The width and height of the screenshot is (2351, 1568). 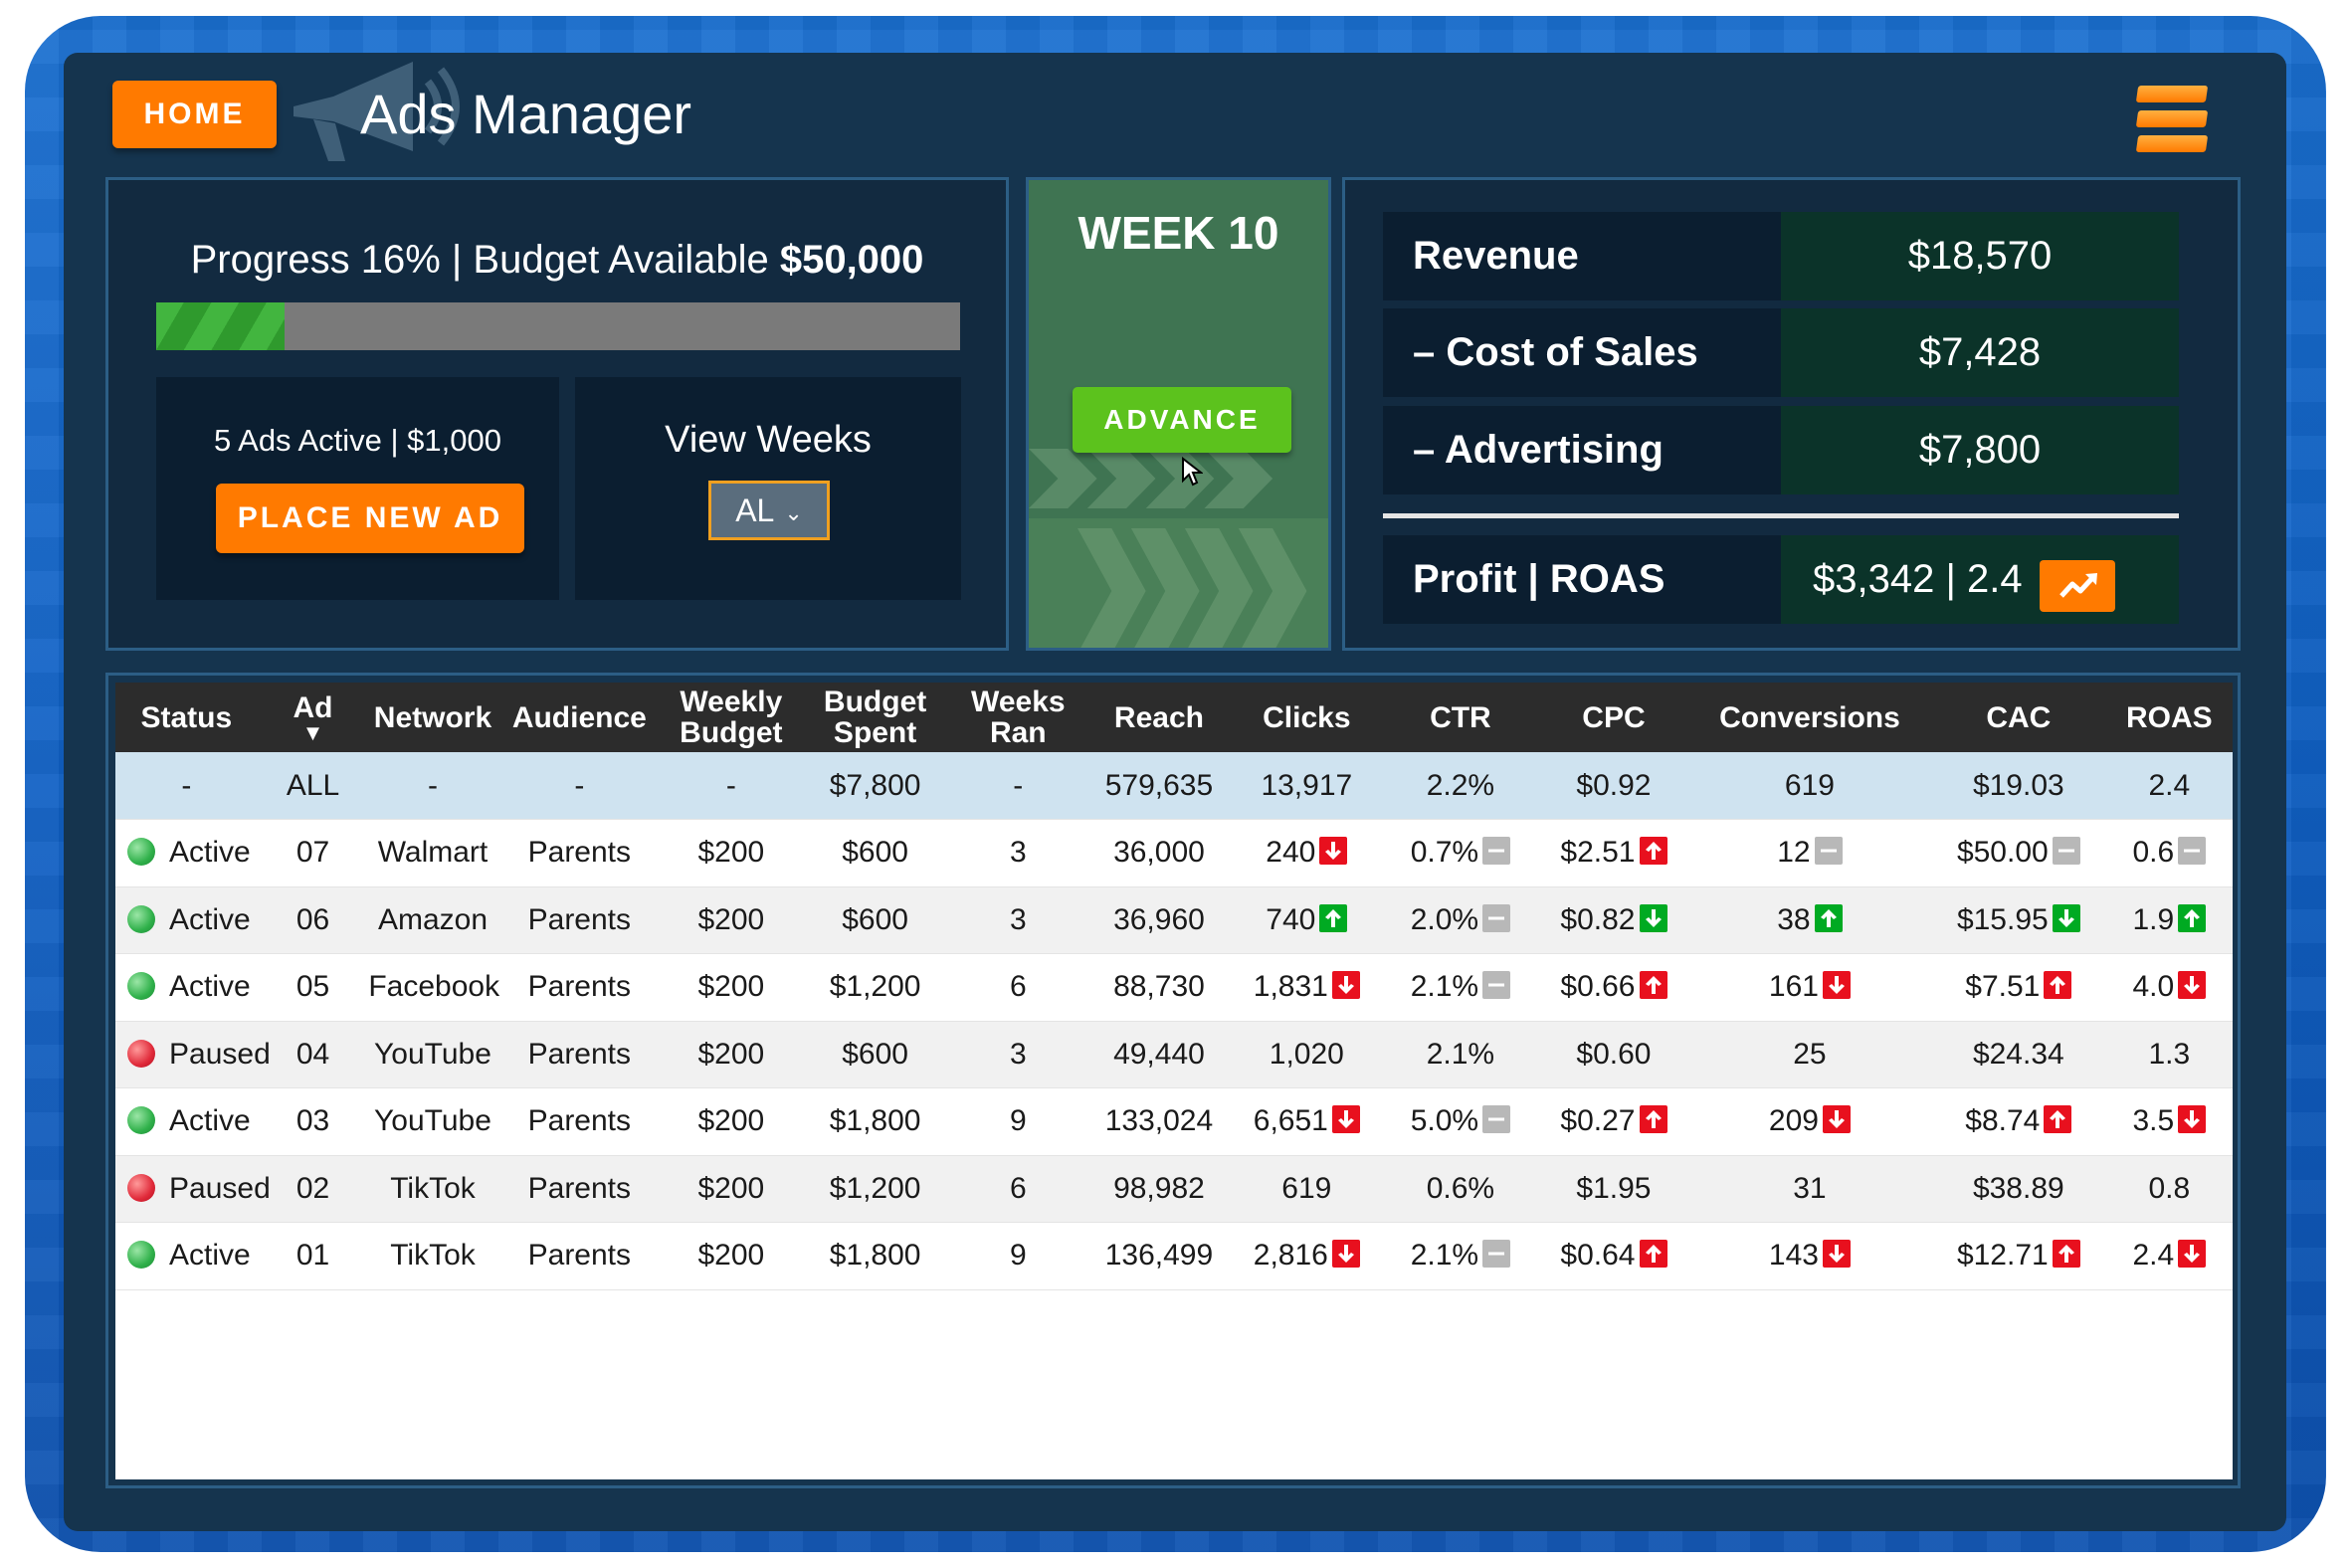 What do you see at coordinates (1809, 920) in the screenshot?
I see `conversions-cell: 38` at bounding box center [1809, 920].